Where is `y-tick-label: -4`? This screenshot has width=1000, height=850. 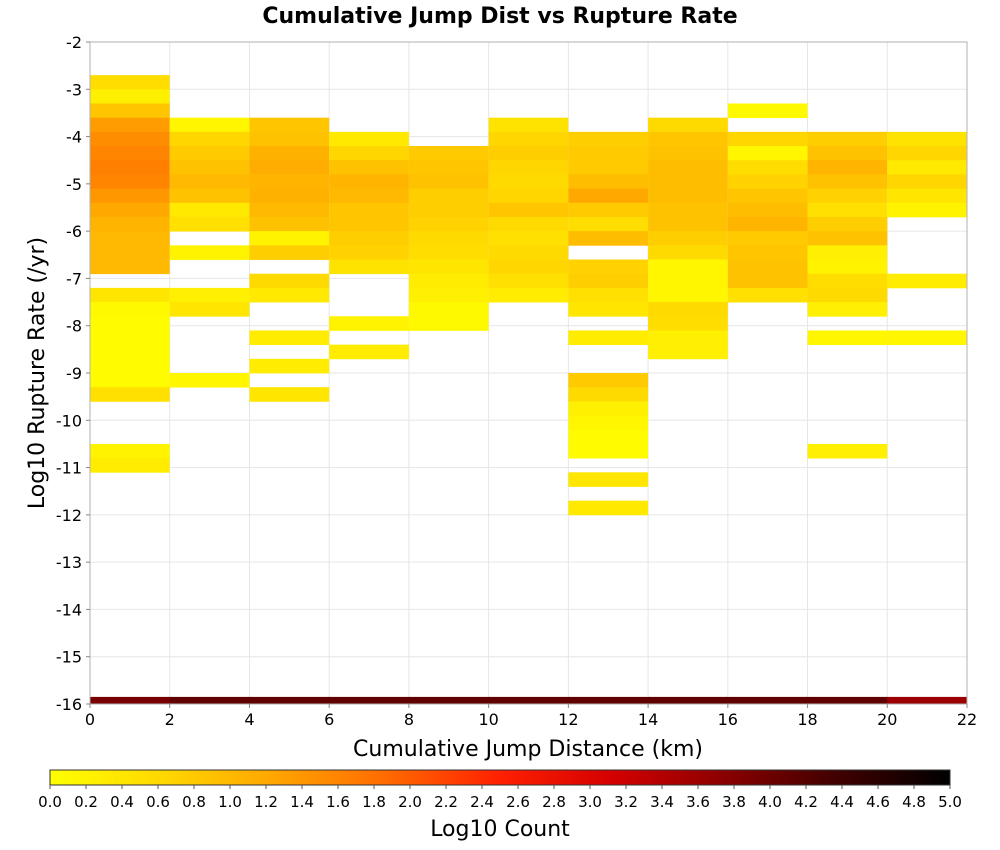 y-tick-label: -4 is located at coordinates (74, 137).